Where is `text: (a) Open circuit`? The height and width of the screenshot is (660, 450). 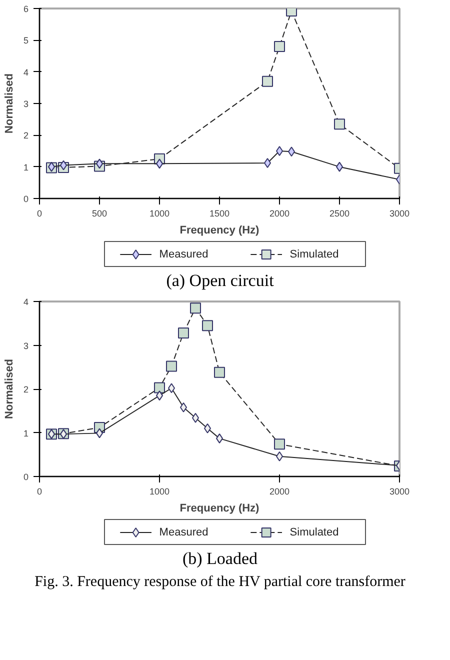
text: (a) Open circuit is located at coordinates (220, 281).